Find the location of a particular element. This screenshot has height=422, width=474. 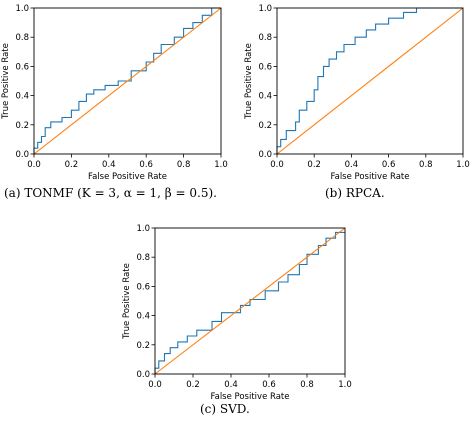

caption-tonmf: (a) TONMF (K = 3, α = 1, β = 0.5). is located at coordinates (110, 193).